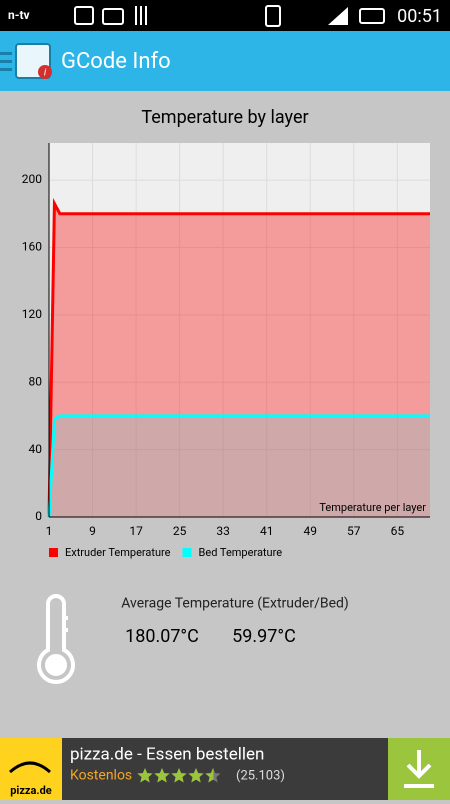 The height and width of the screenshot is (804, 450). Describe the element at coordinates (180, 531) in the screenshot. I see `x-tick-label: 25` at that location.